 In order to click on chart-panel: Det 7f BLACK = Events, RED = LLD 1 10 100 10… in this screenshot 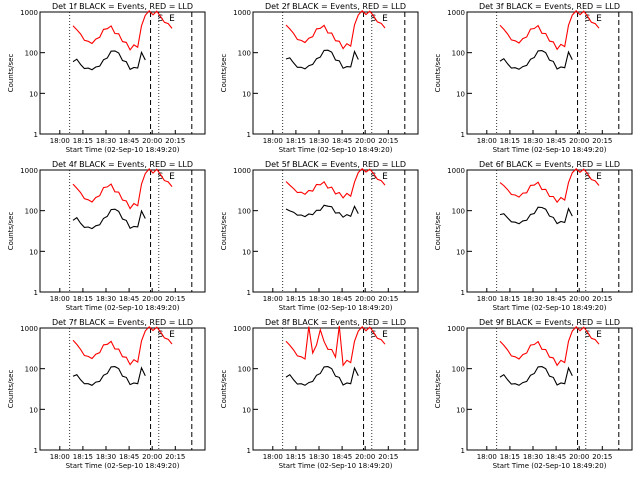, I will do `click(106, 394)`.